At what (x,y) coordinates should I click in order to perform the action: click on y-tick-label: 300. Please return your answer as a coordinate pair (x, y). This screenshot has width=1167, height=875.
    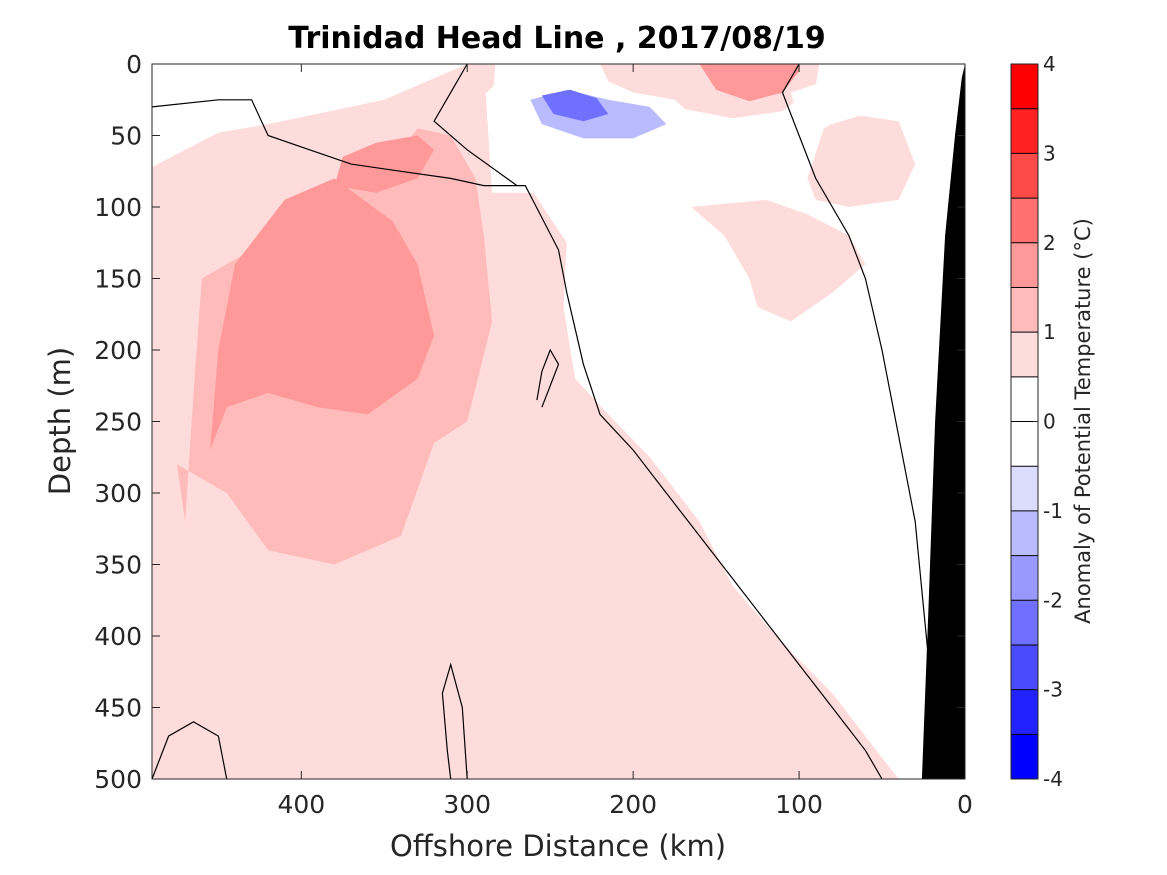
    Looking at the image, I should click on (118, 493).